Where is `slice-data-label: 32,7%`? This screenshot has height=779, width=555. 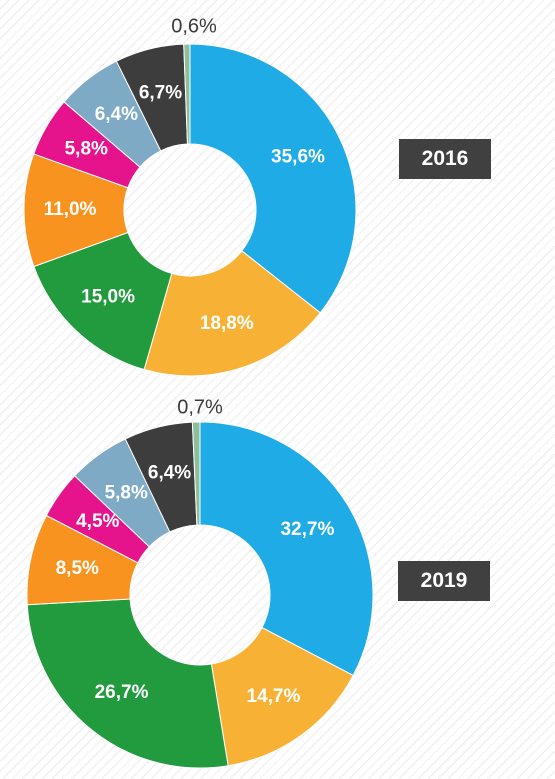
slice-data-label: 32,7% is located at coordinates (307, 529).